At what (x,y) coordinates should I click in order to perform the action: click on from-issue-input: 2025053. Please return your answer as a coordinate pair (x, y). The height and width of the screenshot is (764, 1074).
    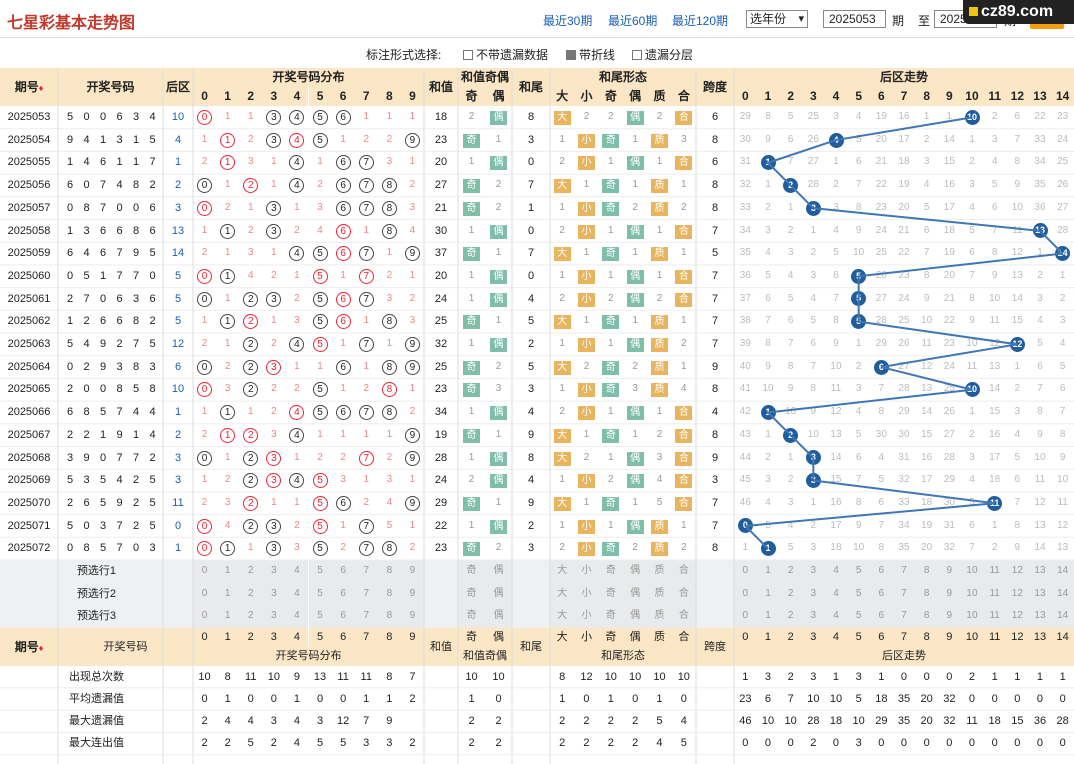
    Looking at the image, I should click on (854, 19).